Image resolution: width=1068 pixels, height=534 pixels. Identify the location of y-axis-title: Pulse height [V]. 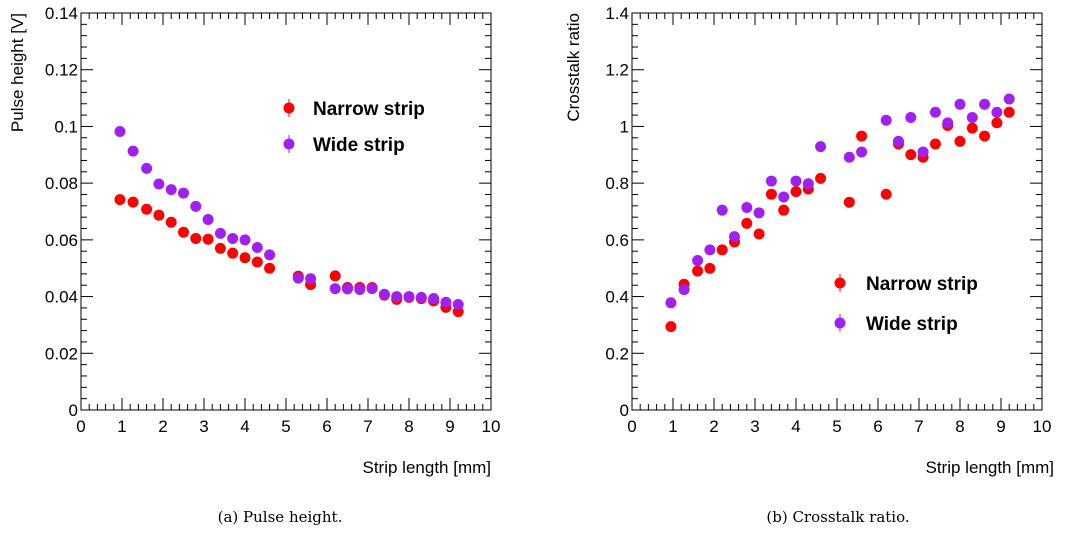
(17, 72).